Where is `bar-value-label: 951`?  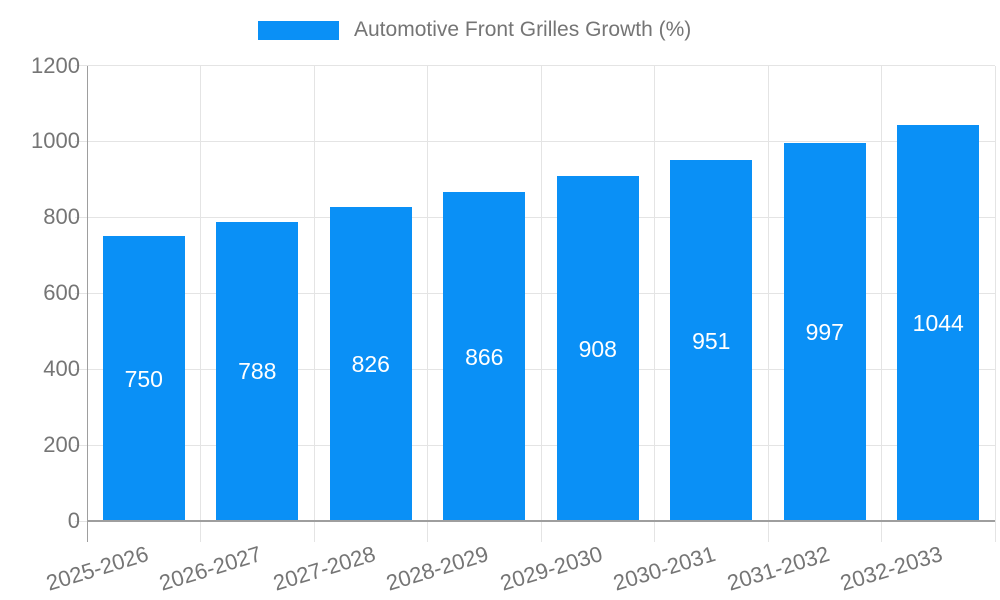 bar-value-label: 951 is located at coordinates (711, 340).